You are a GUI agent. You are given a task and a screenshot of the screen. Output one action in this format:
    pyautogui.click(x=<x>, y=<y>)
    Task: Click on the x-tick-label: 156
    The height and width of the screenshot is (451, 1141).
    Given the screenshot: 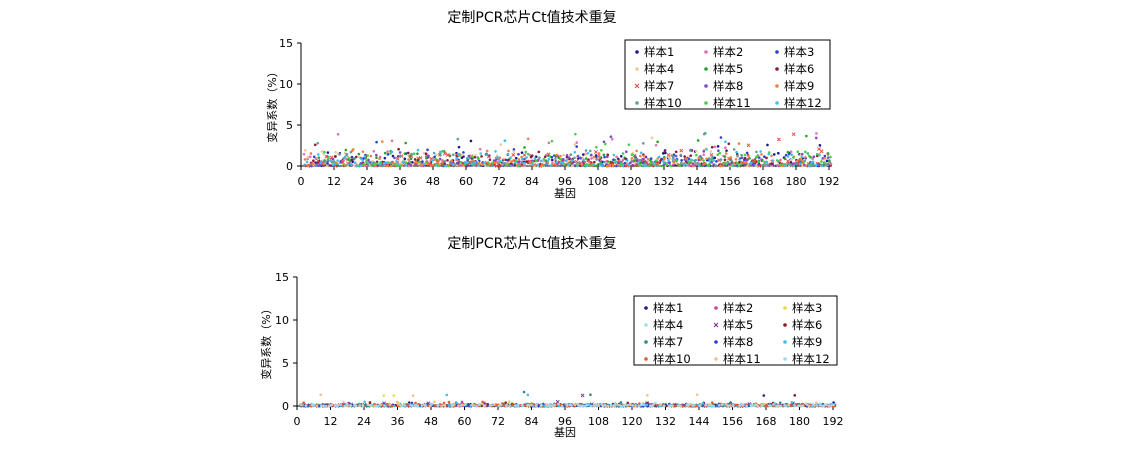 What is the action you would take?
    pyautogui.click(x=730, y=181)
    